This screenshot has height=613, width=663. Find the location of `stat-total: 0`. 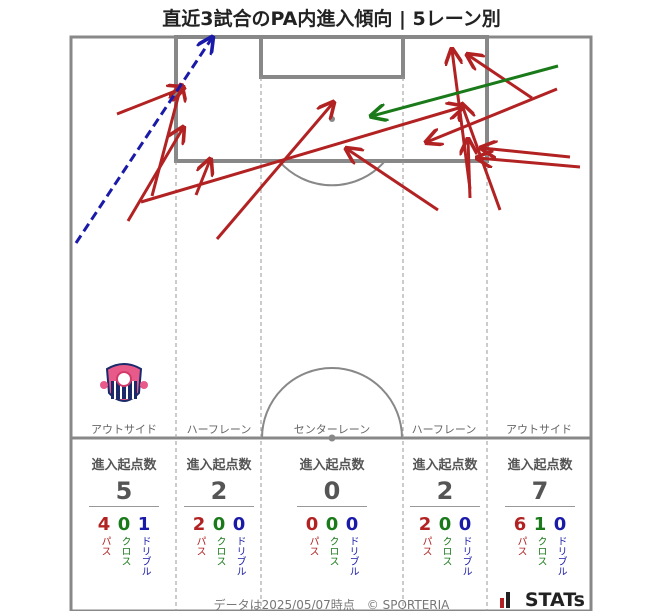

stat-total: 0 is located at coordinates (332, 491).